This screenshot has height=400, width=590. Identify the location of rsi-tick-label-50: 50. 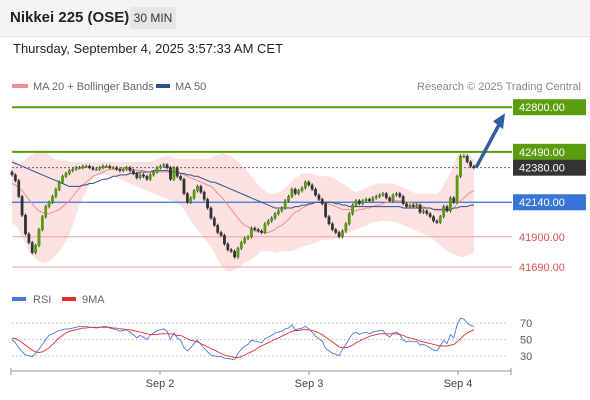
(526, 341).